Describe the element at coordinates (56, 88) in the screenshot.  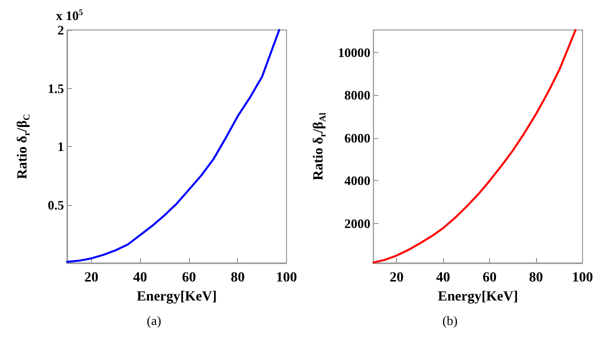
I see `y-tick-label: 1.5` at that location.